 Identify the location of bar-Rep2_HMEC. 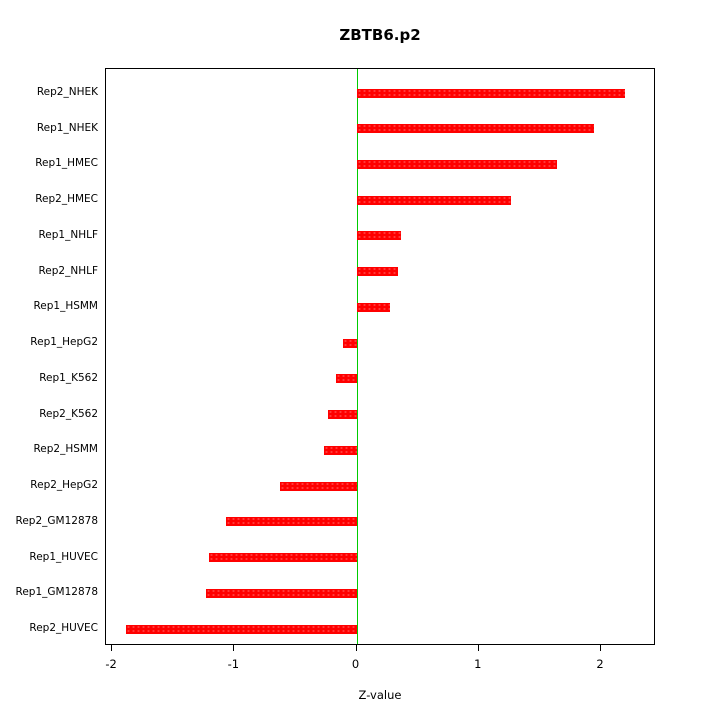
(433, 200).